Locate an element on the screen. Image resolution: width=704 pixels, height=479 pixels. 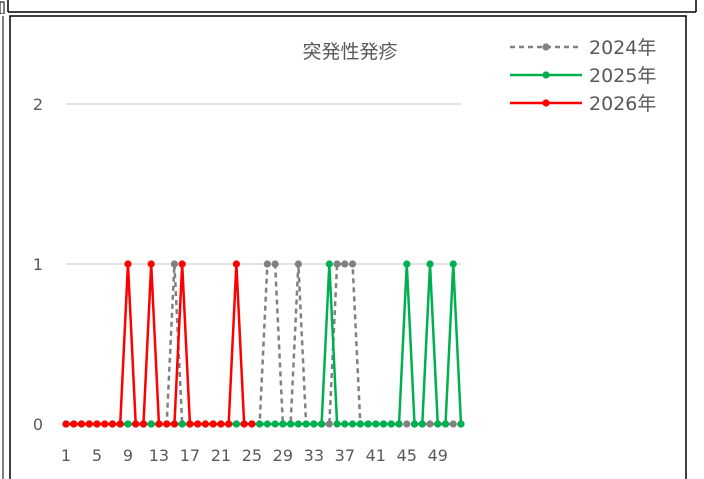
legend-label: 2024年 is located at coordinates (622, 48).